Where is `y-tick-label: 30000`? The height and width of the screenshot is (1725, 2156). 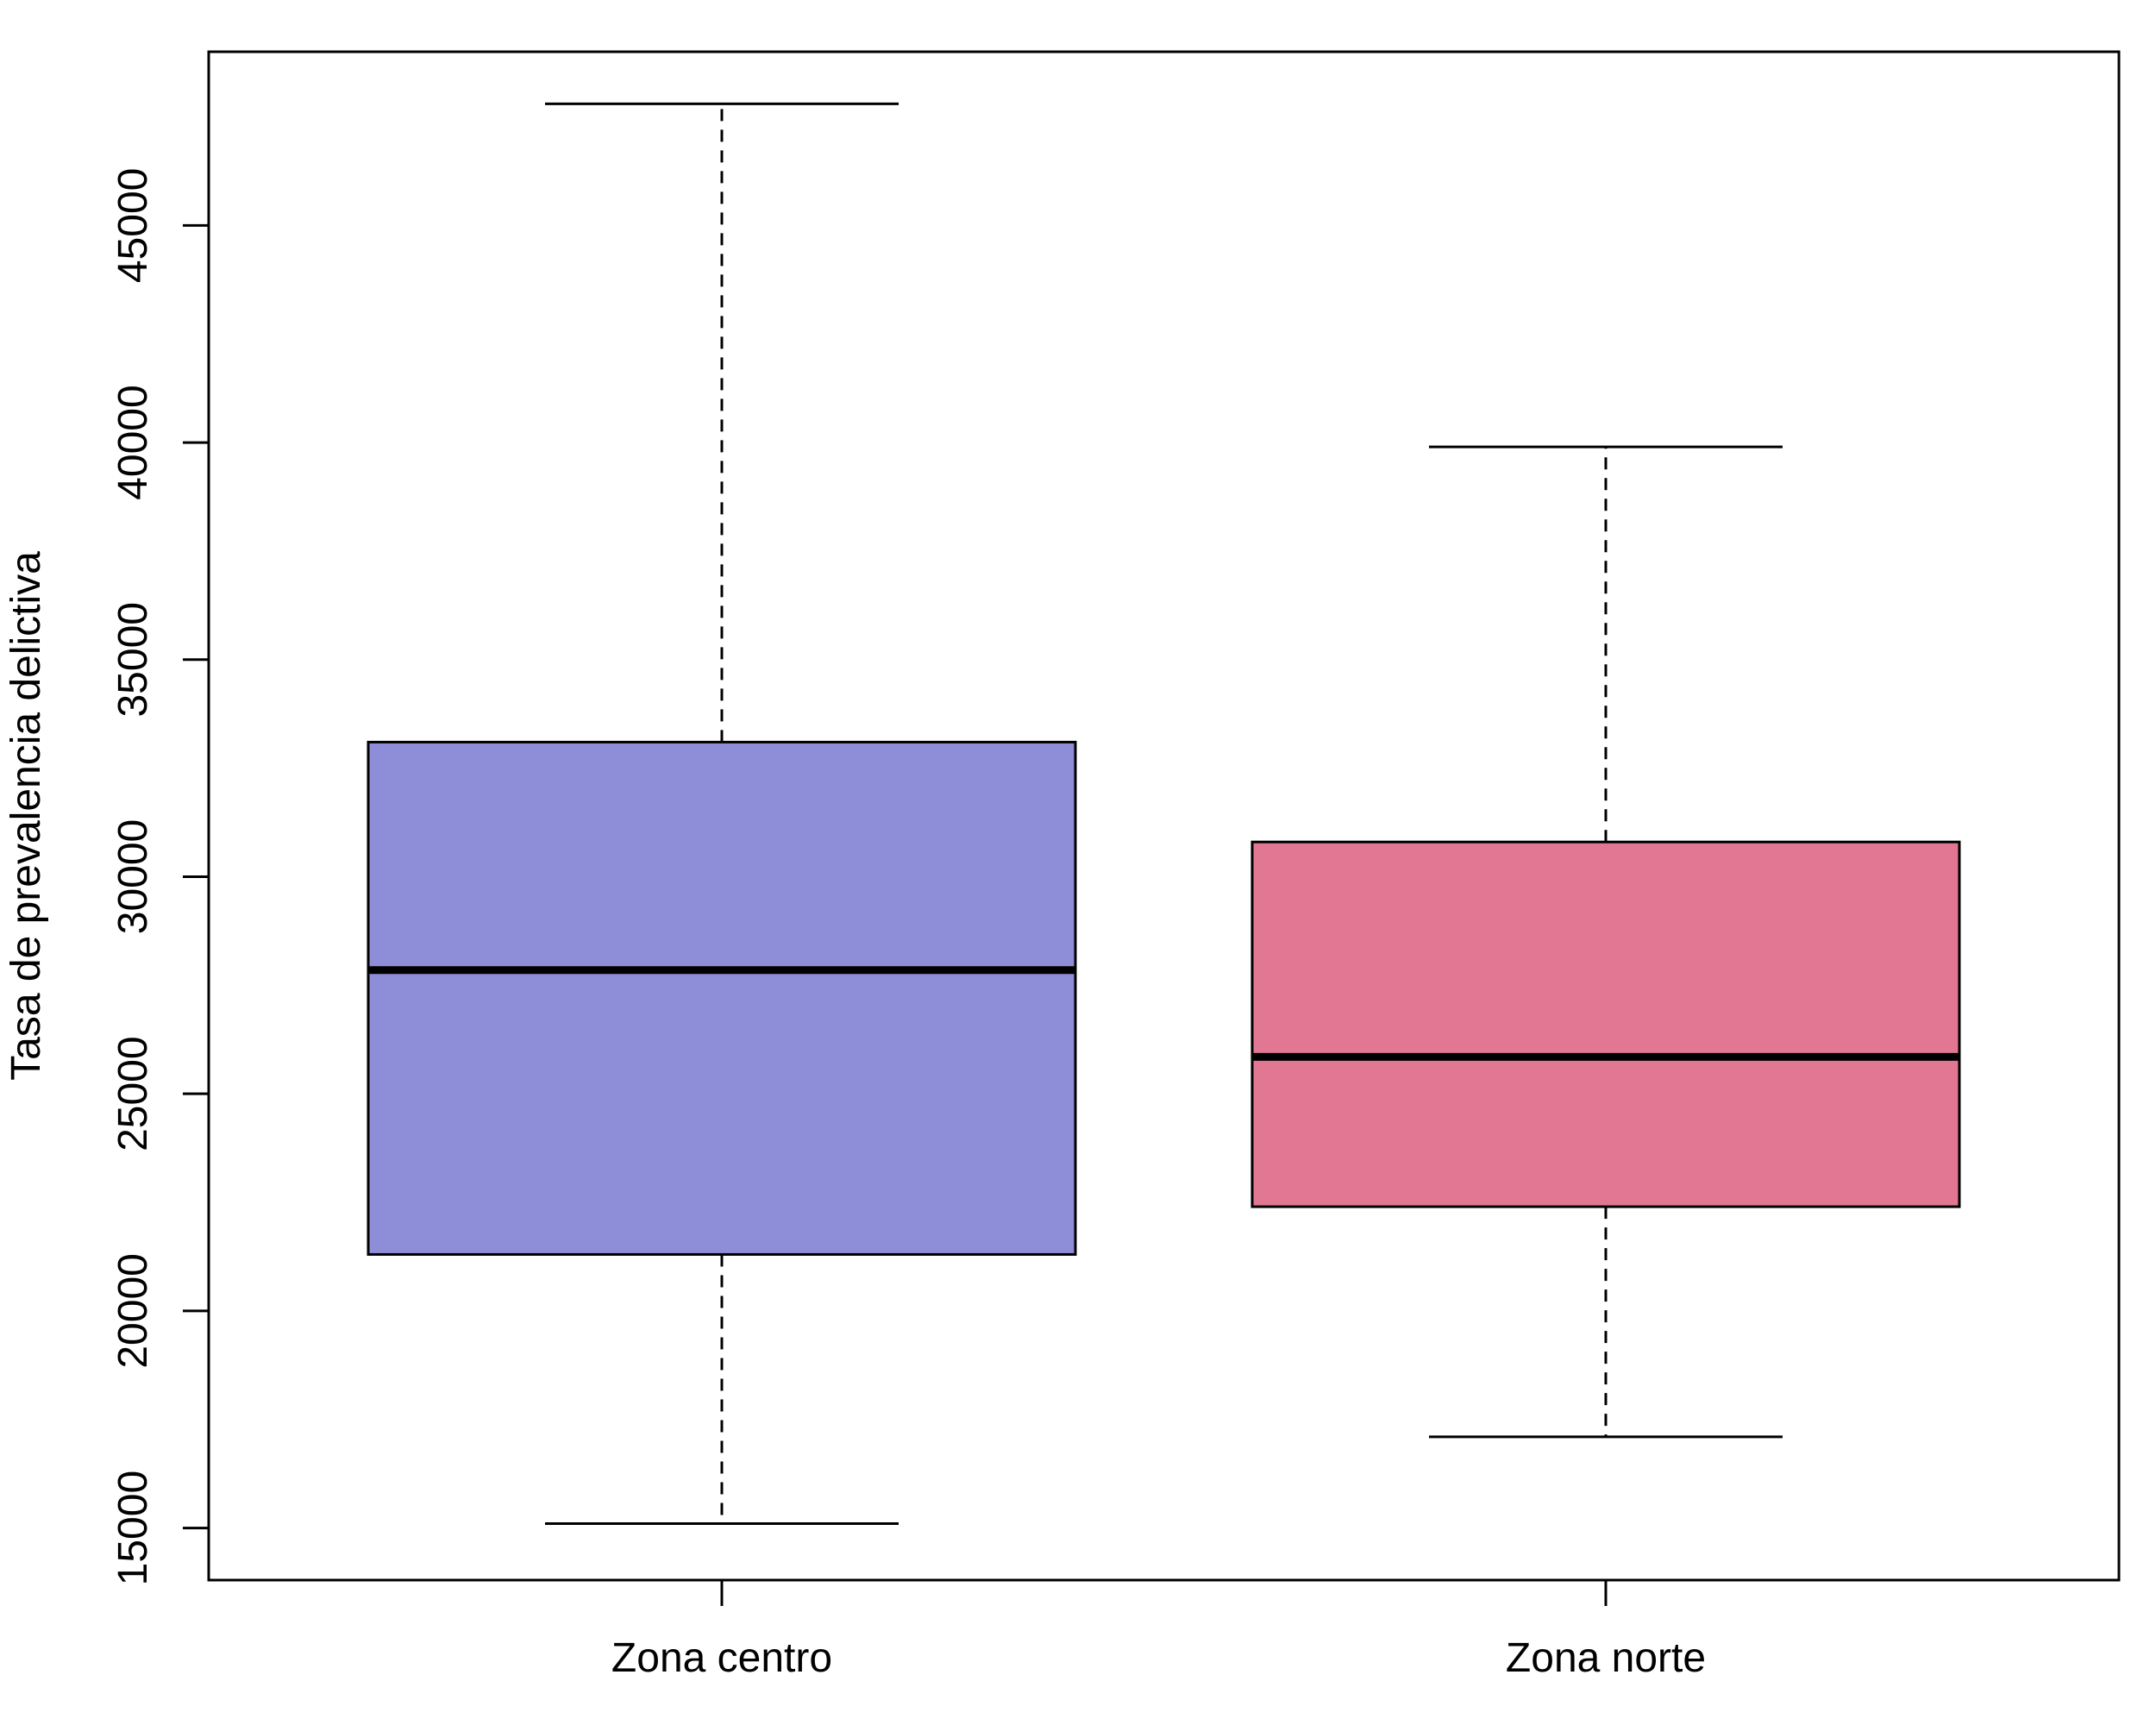
y-tick-label: 30000 is located at coordinates (133, 876).